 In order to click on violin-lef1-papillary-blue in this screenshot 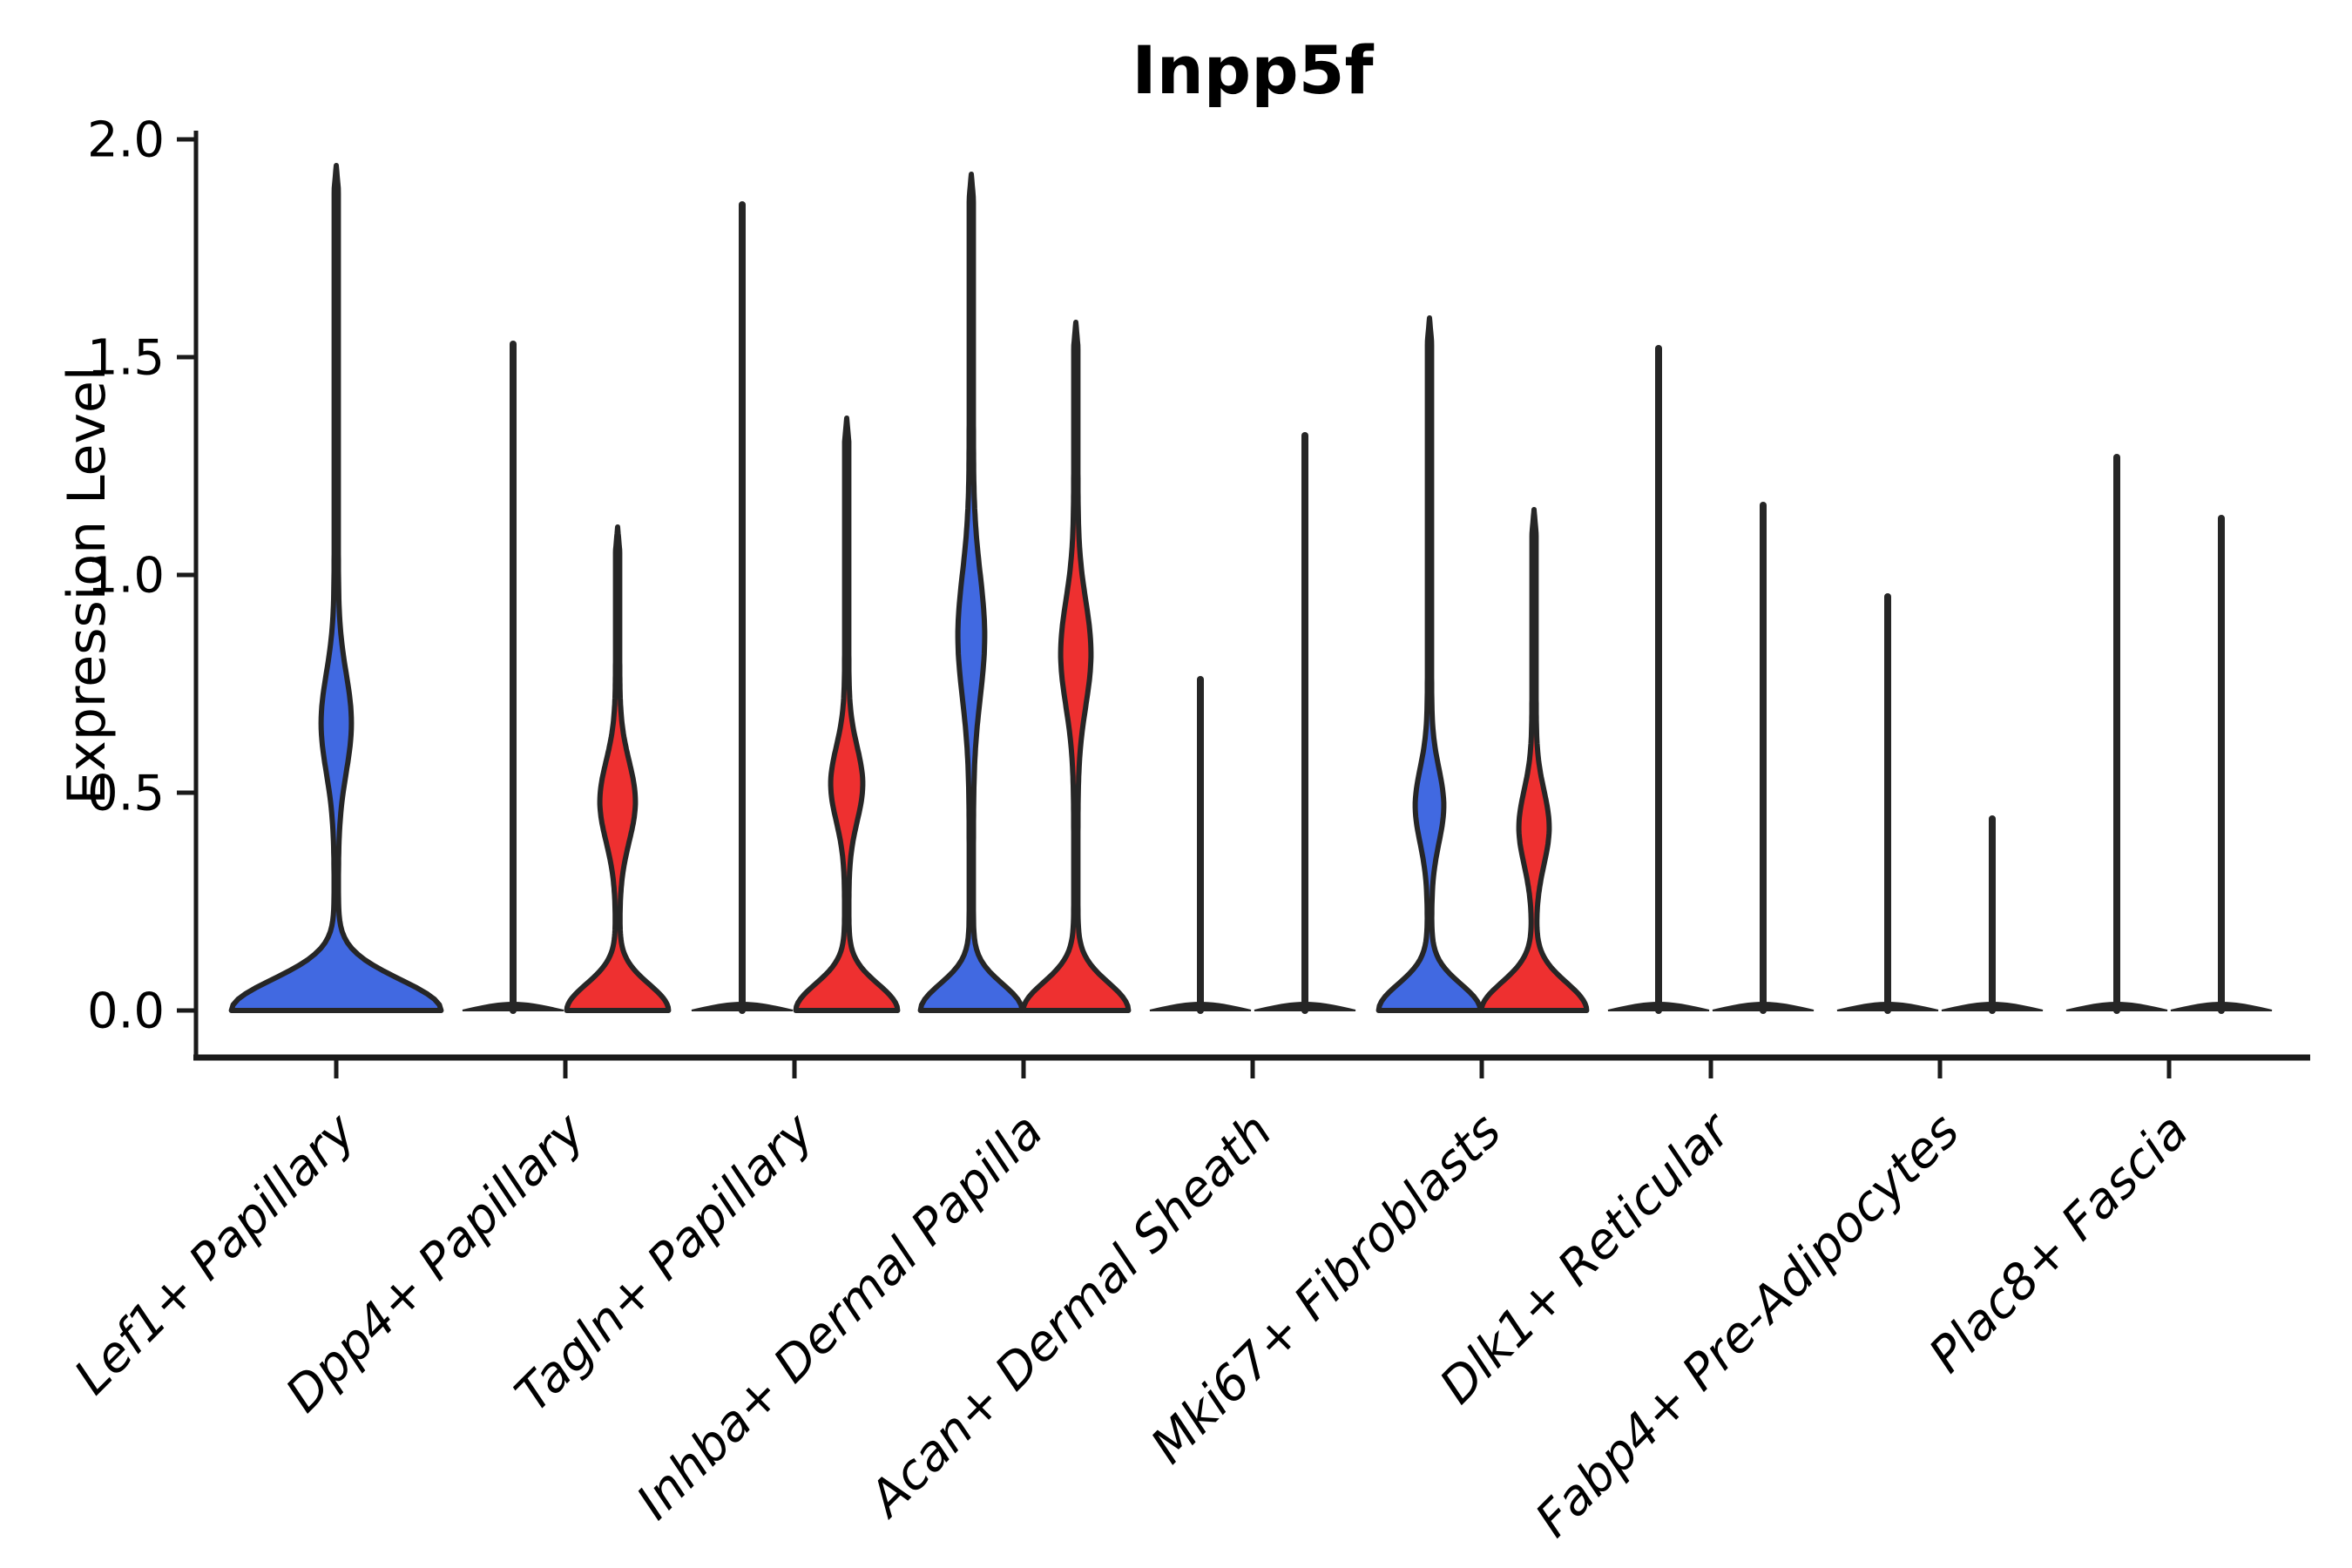, I will do `click(336, 588)`.